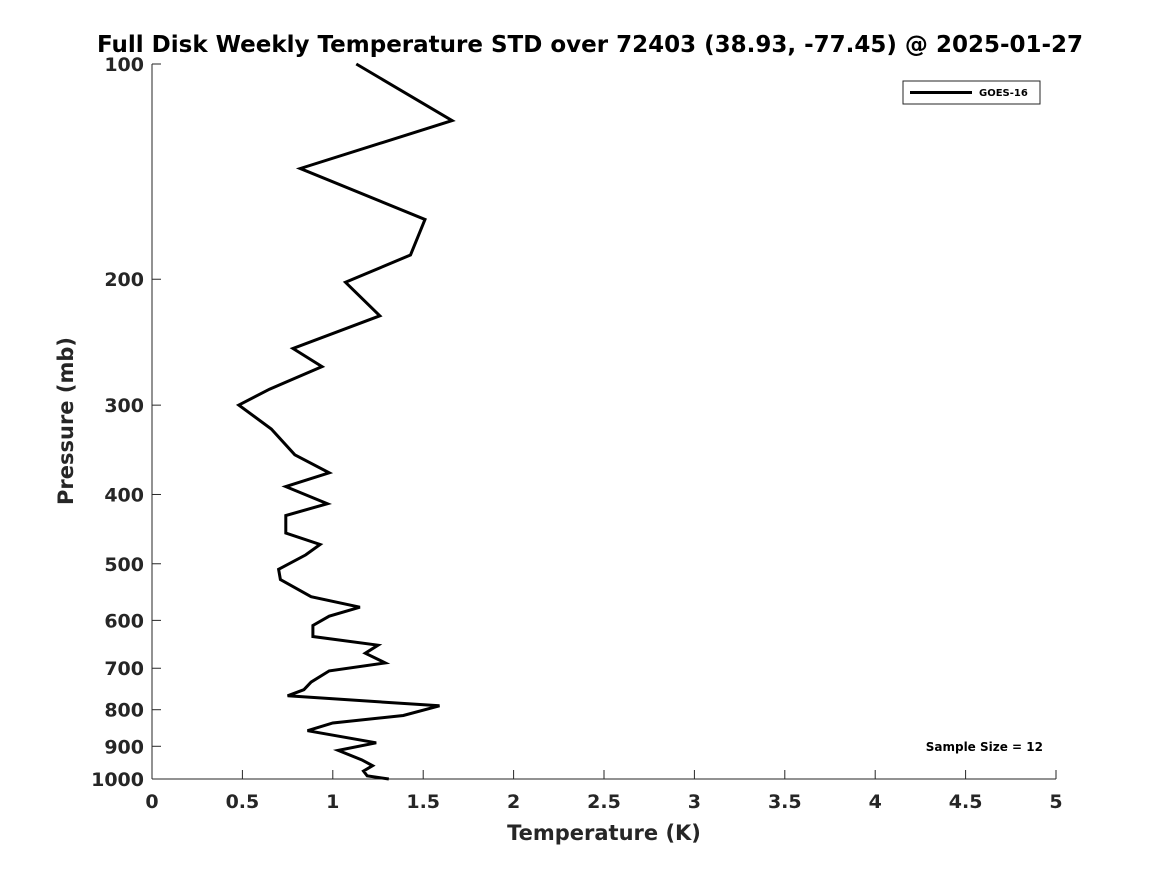  Describe the element at coordinates (124, 711) in the screenshot. I see `y-tick-label: 800` at that location.